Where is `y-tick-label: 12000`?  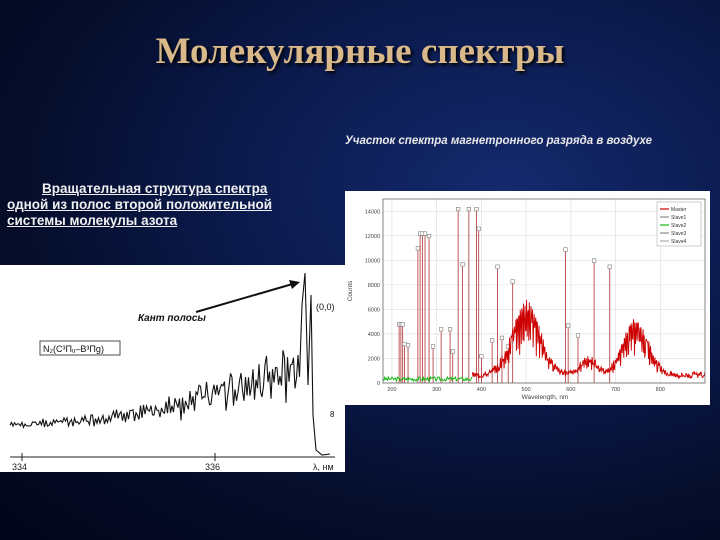 y-tick-label: 12000 is located at coordinates (372, 237).